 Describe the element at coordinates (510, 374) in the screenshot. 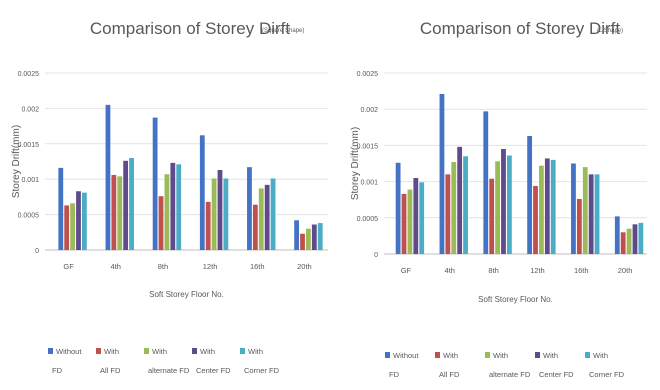

I see `legend-label-line2: alternate FD` at that location.